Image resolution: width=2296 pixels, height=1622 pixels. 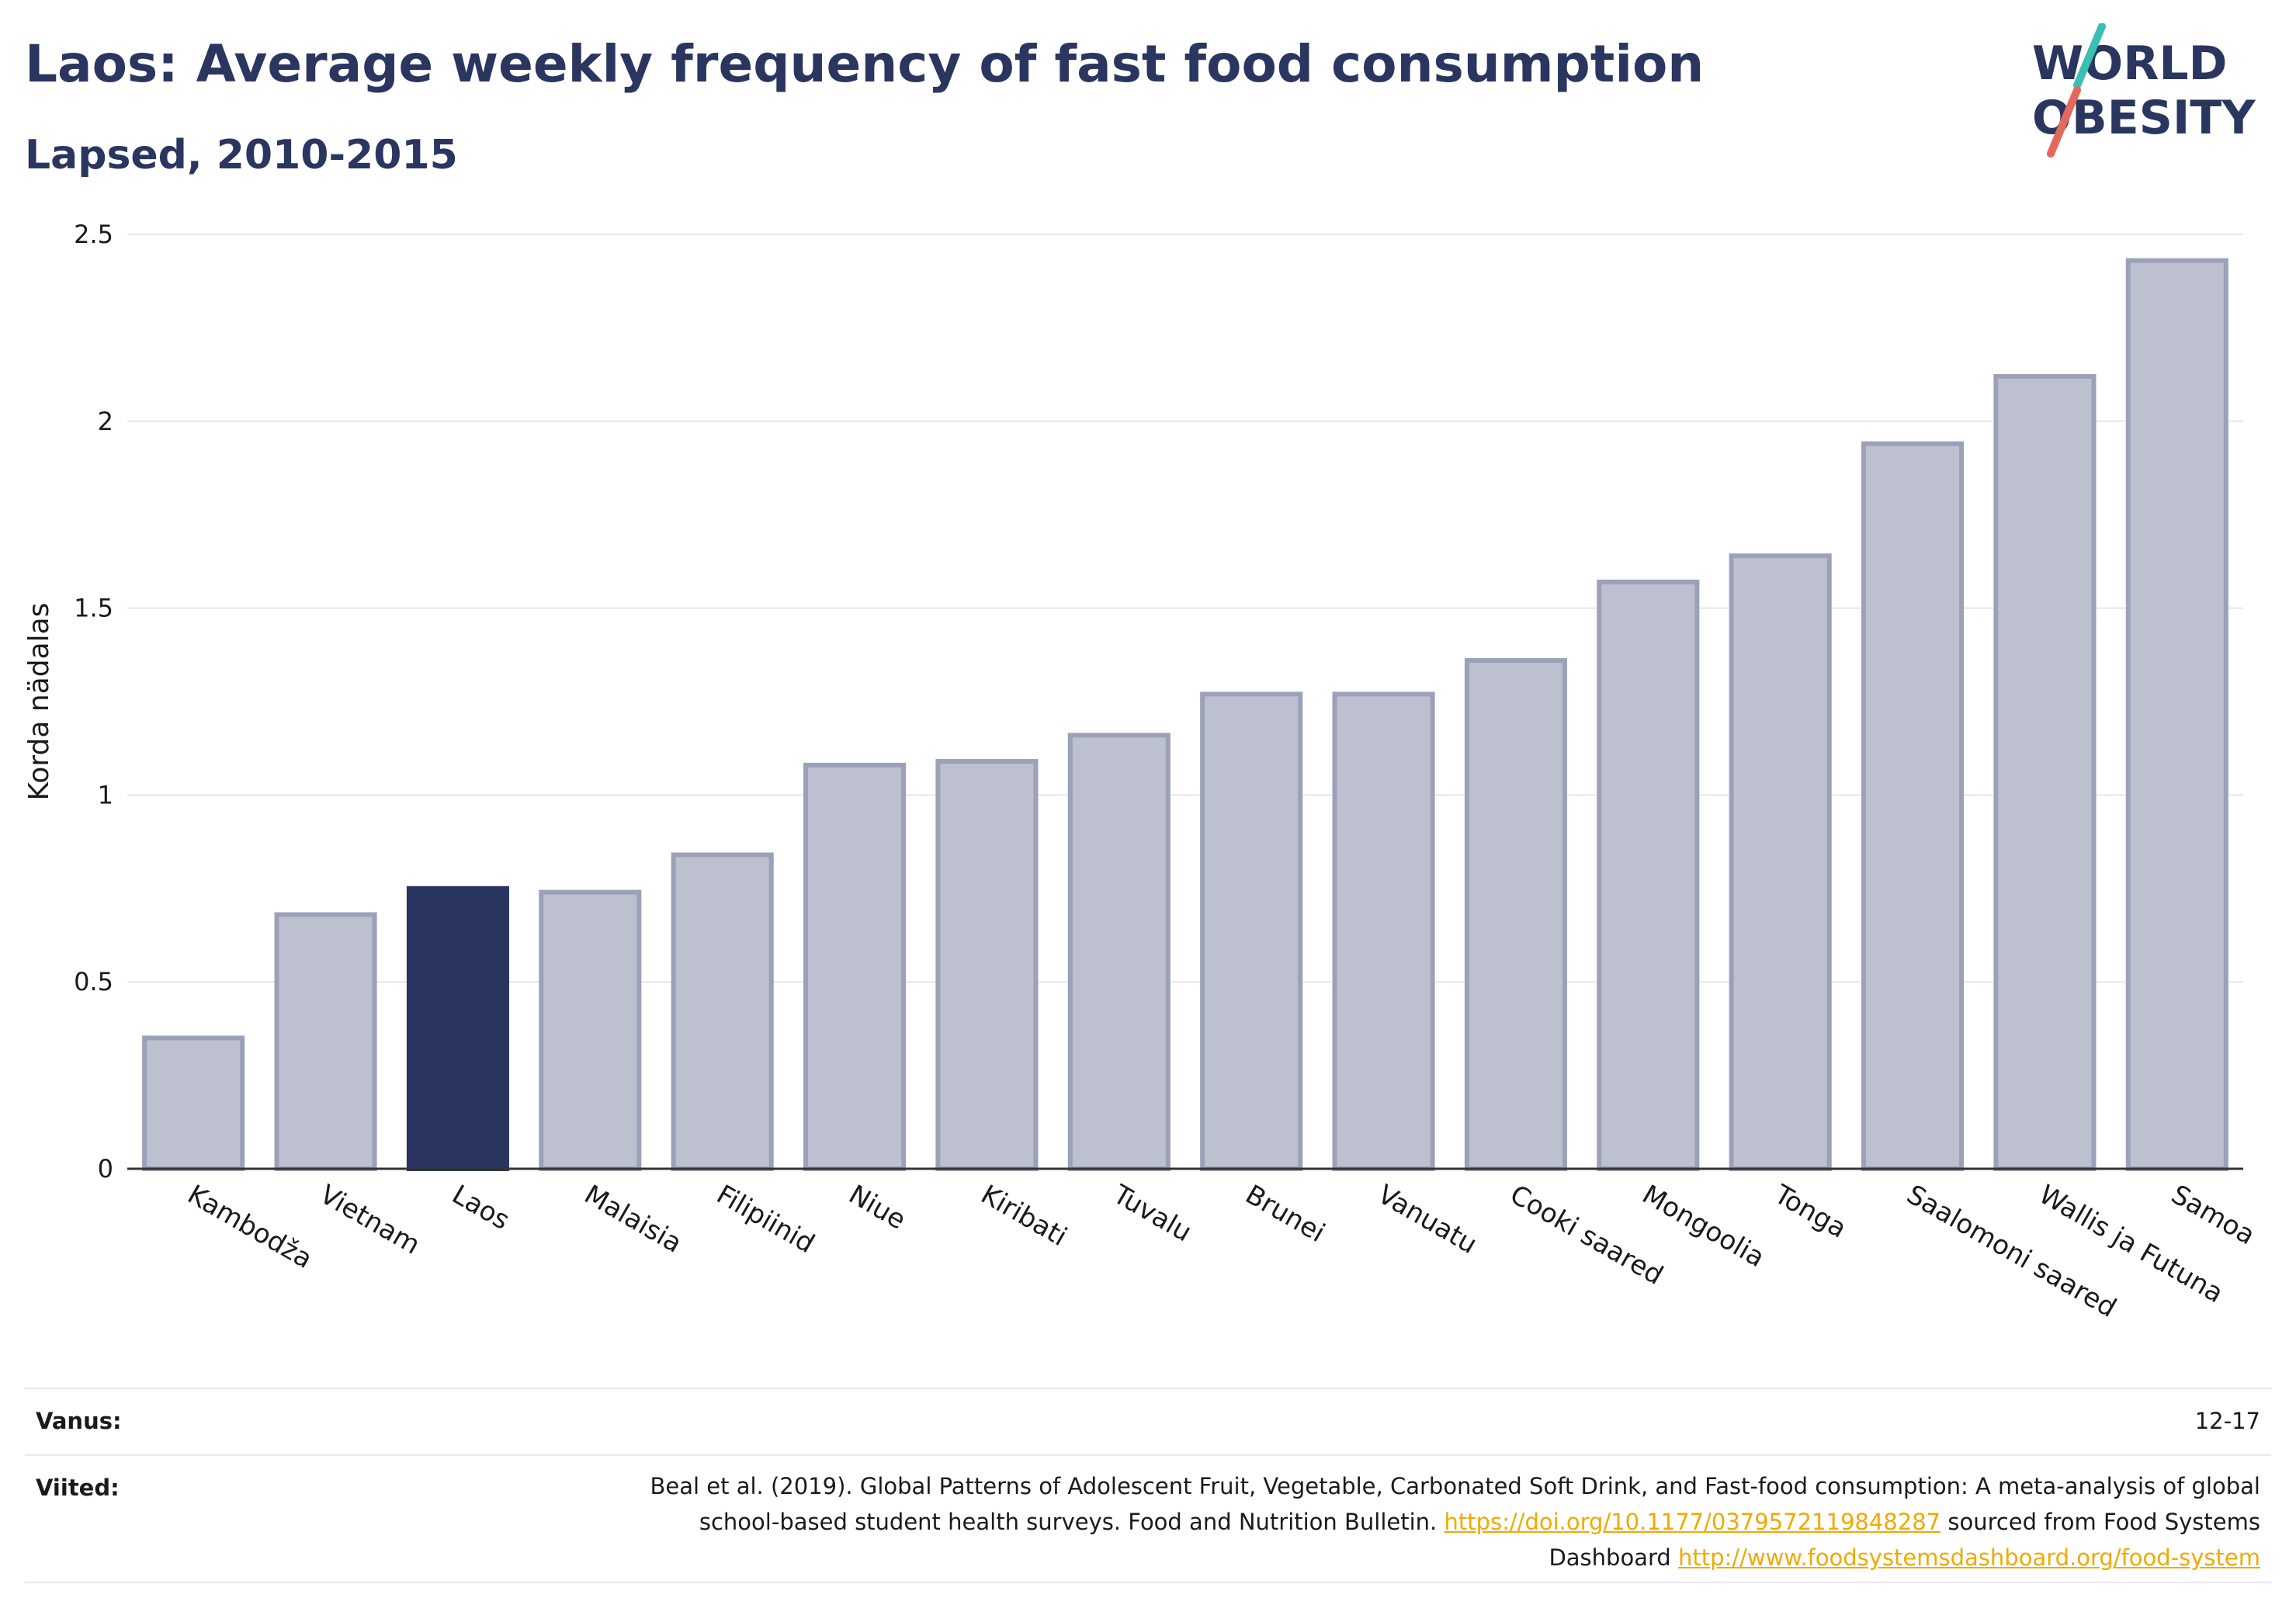 I want to click on x-tick-label: Vanuatu, so click(x=1427, y=1219).